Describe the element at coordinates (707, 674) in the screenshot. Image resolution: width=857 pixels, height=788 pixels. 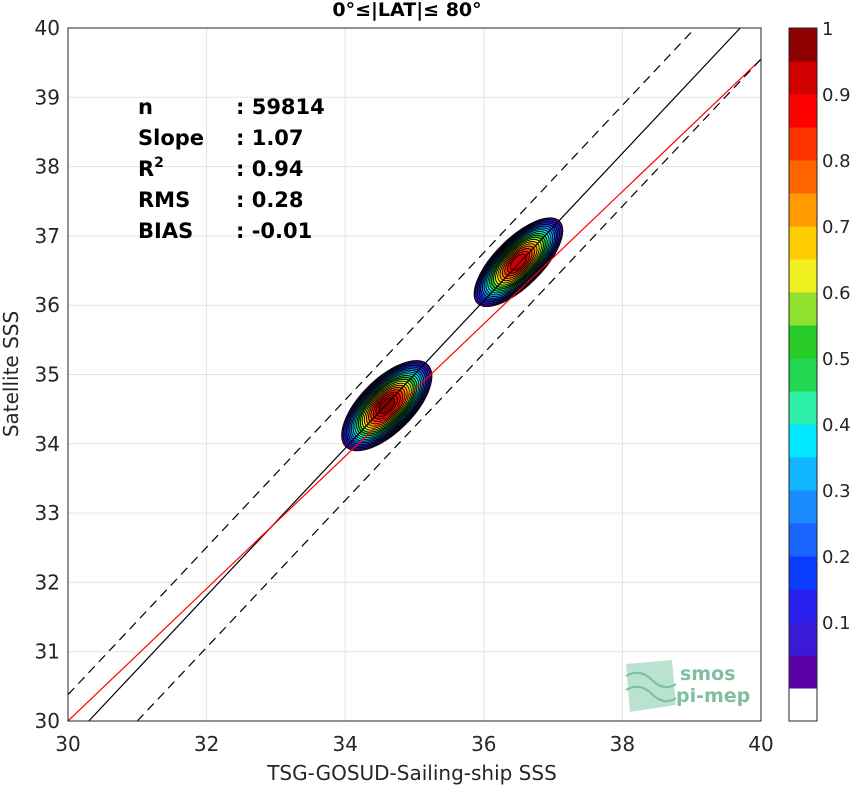
I see `logo-text-smos: smos` at that location.